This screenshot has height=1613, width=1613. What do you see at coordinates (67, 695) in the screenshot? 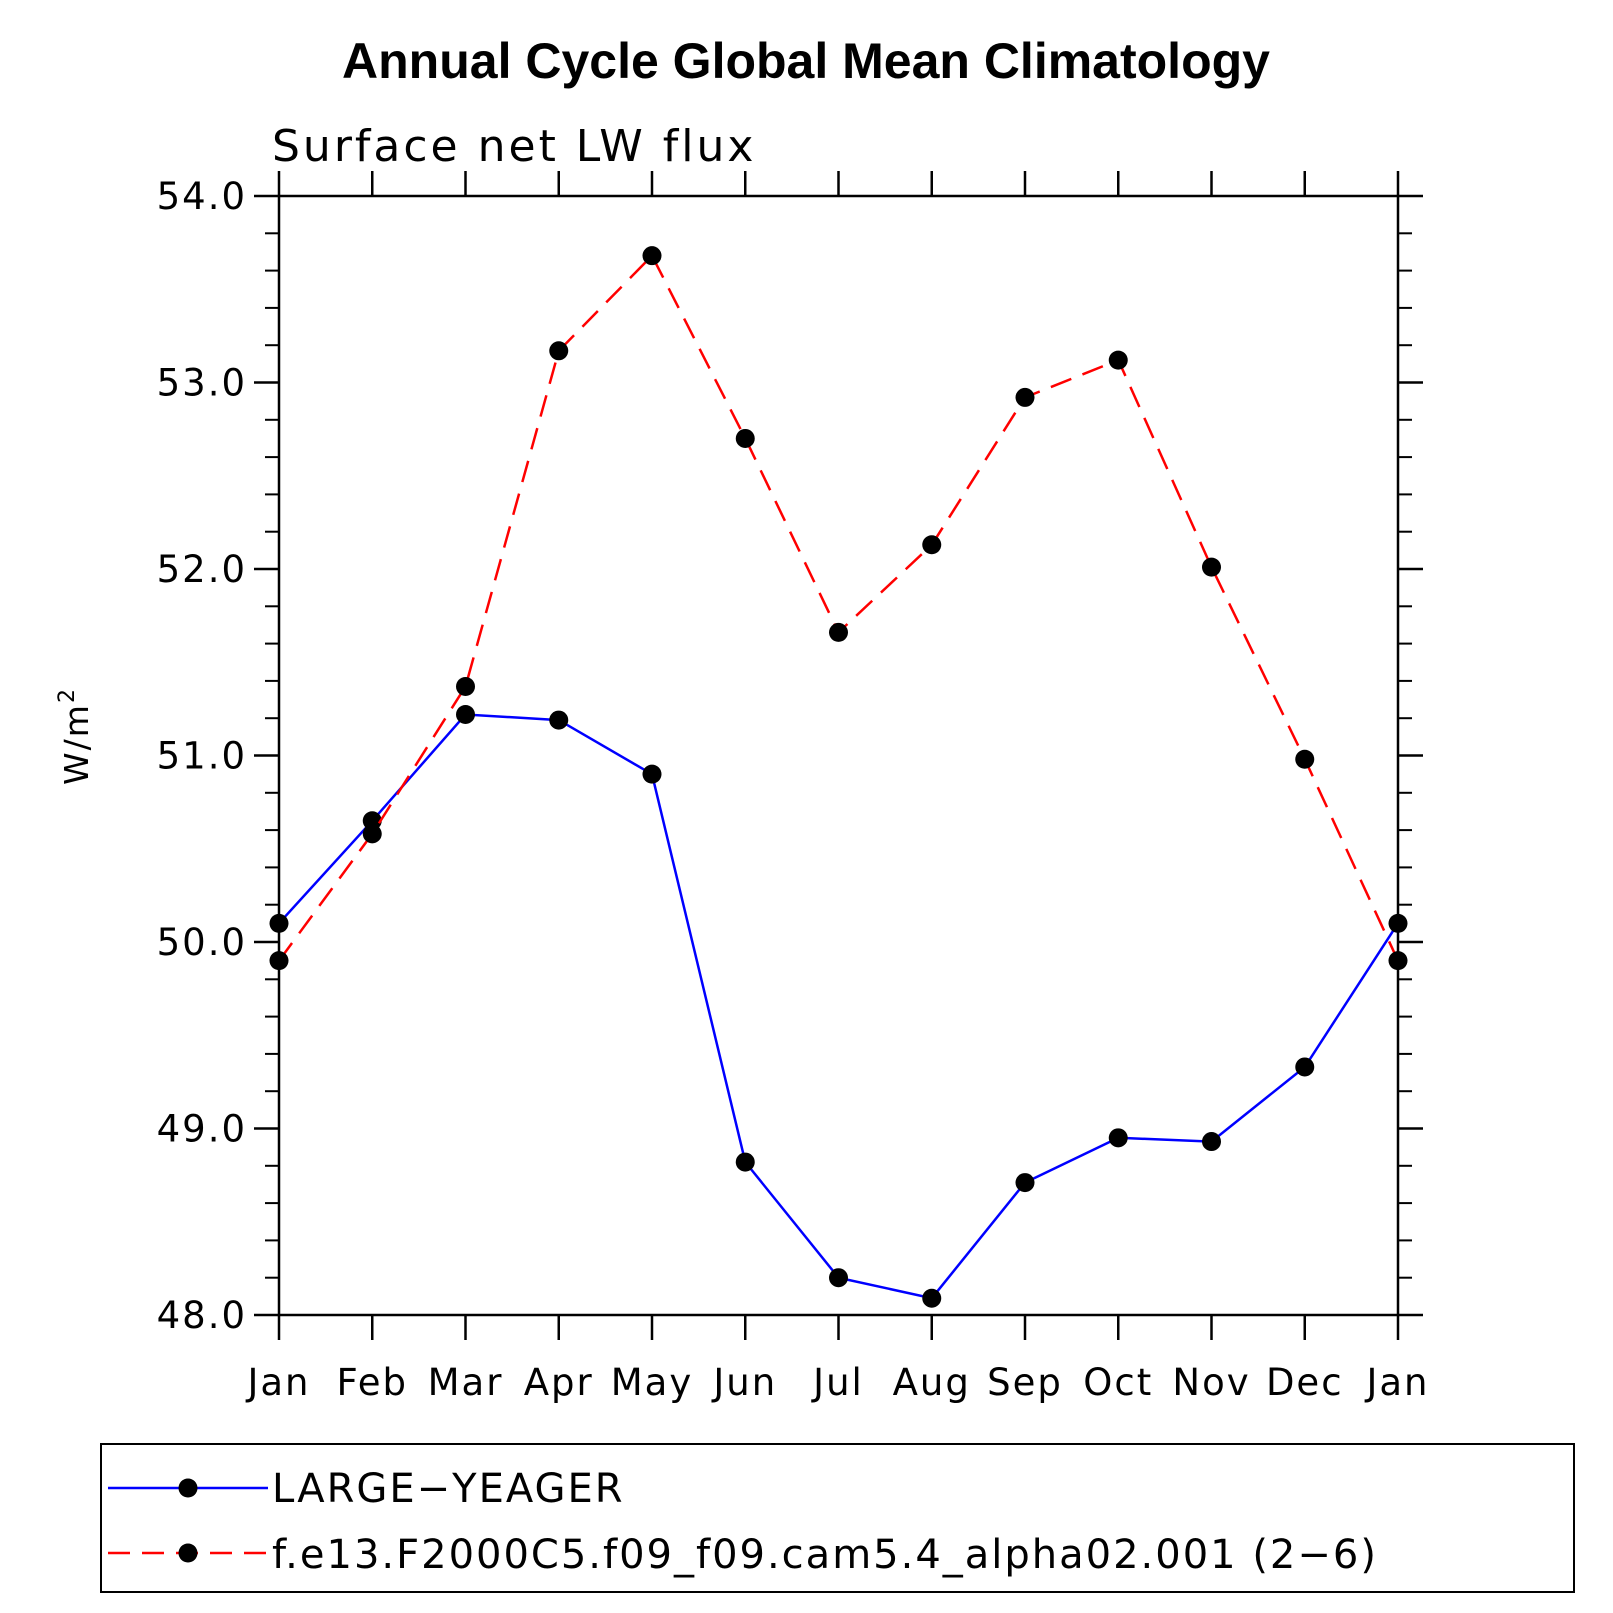
I see `y-axis-label-superscript: 2` at bounding box center [67, 695].